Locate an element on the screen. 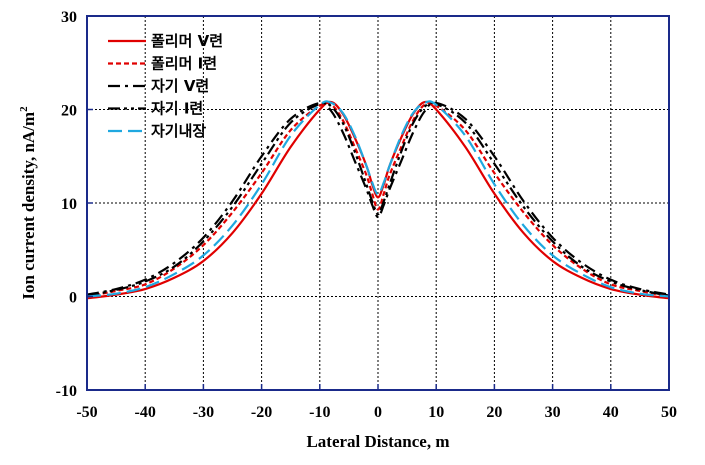  x-tick-label: 10 is located at coordinates (436, 412).